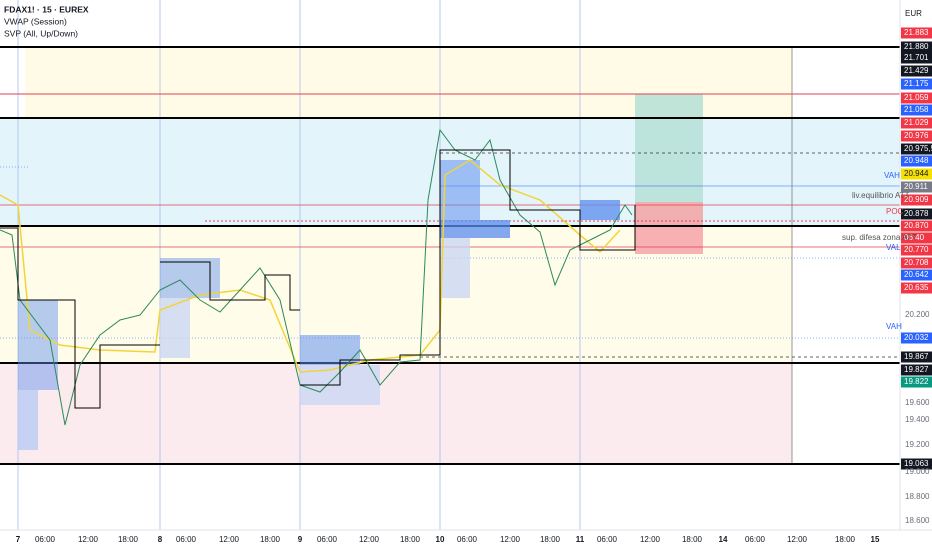 Image resolution: width=932 pixels, height=550 pixels. Describe the element at coordinates (440, 539) in the screenshot. I see `time-label: 10` at that location.